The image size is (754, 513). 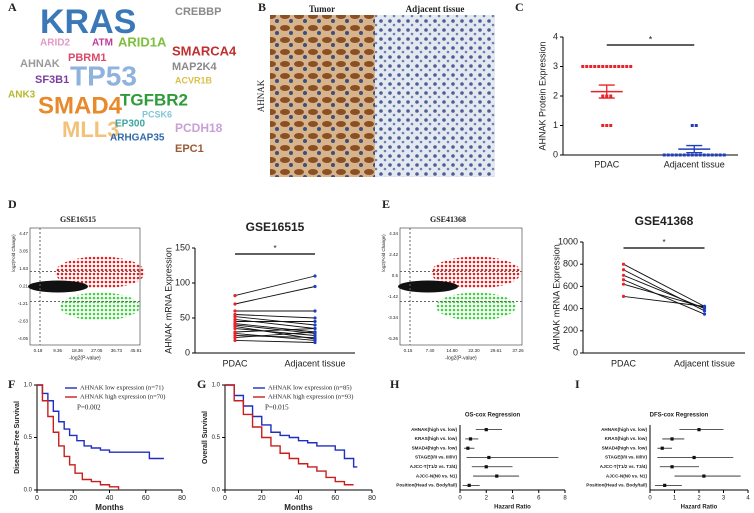 I want to click on volcano-title: GSE16515, so click(x=78, y=219).